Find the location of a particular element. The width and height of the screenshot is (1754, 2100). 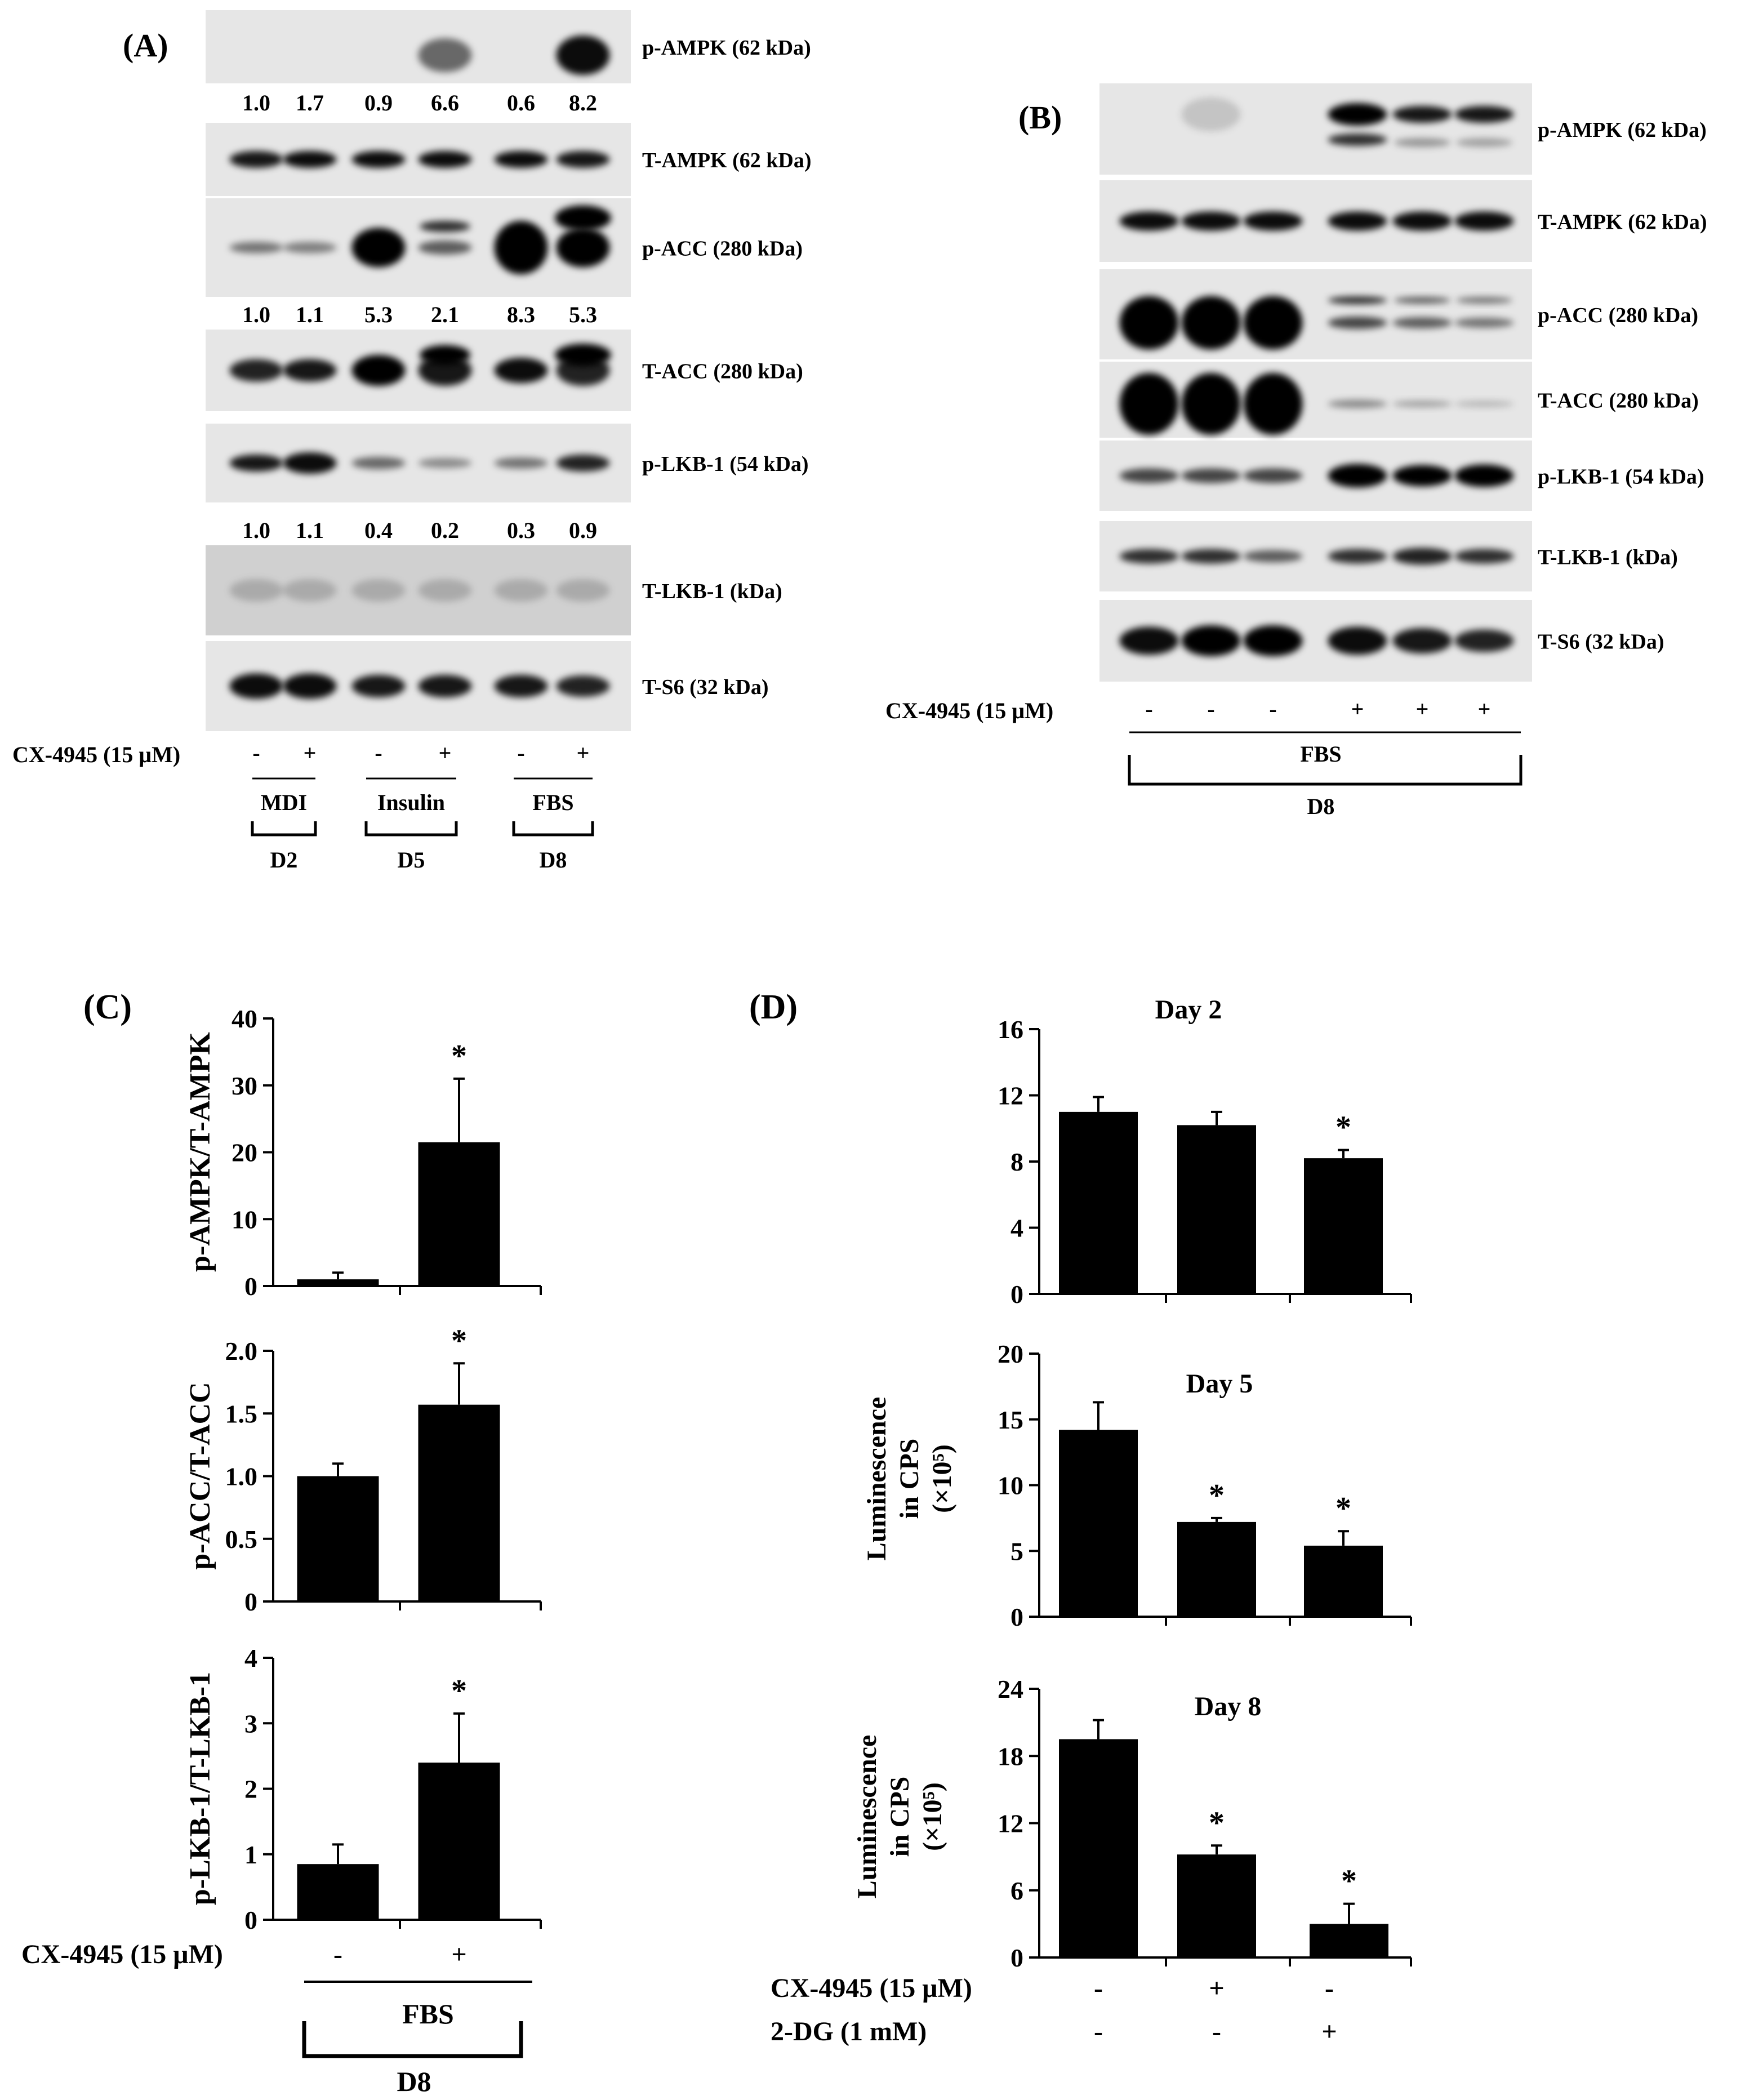

y-tick-label: 5 is located at coordinates (1016, 1551).